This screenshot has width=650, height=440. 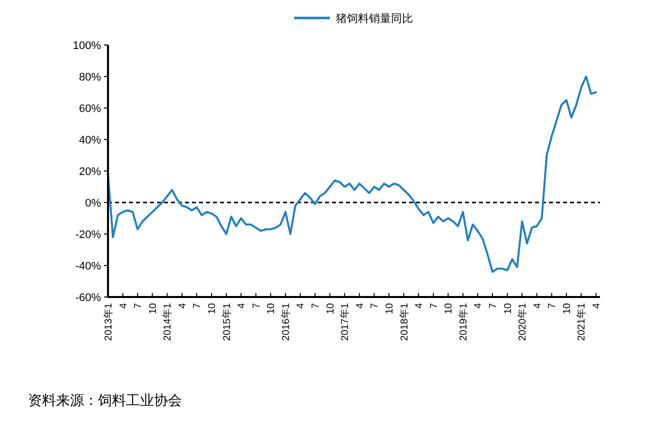 What do you see at coordinates (88, 298) in the screenshot?
I see `y-tick-label: -60%` at bounding box center [88, 298].